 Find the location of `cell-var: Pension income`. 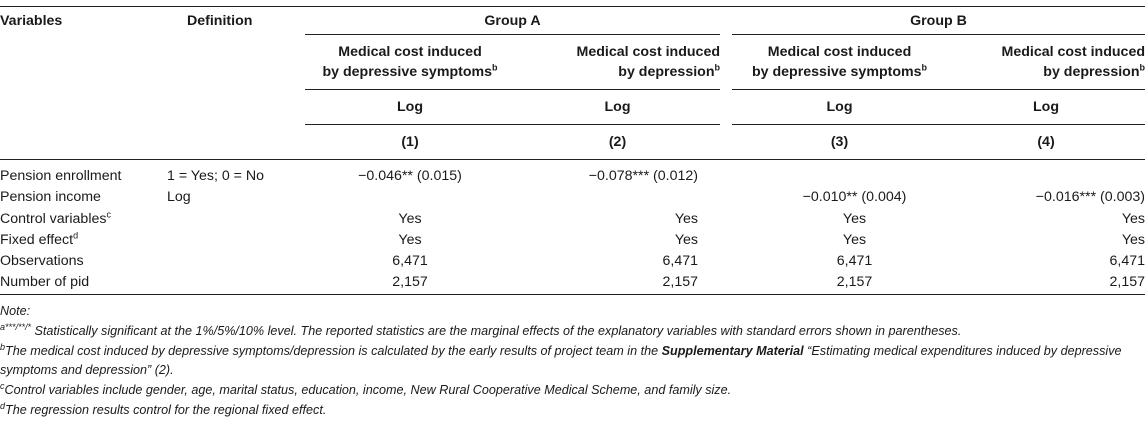

cell-var: Pension income is located at coordinates (50, 197).